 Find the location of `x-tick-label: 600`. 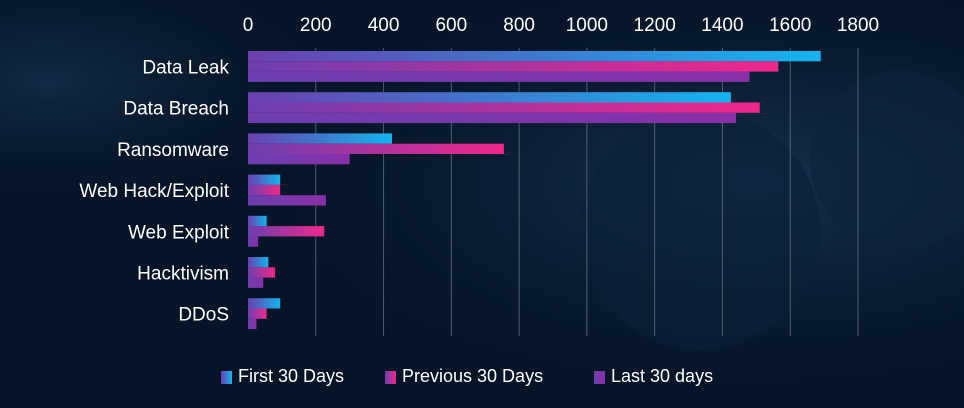

x-tick-label: 600 is located at coordinates (451, 25).